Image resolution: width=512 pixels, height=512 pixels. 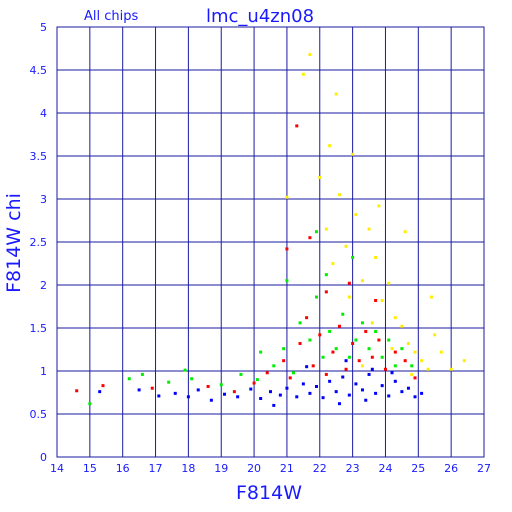 What do you see at coordinates (287, 468) in the screenshot?
I see `x-tick-label: 21` at bounding box center [287, 468].